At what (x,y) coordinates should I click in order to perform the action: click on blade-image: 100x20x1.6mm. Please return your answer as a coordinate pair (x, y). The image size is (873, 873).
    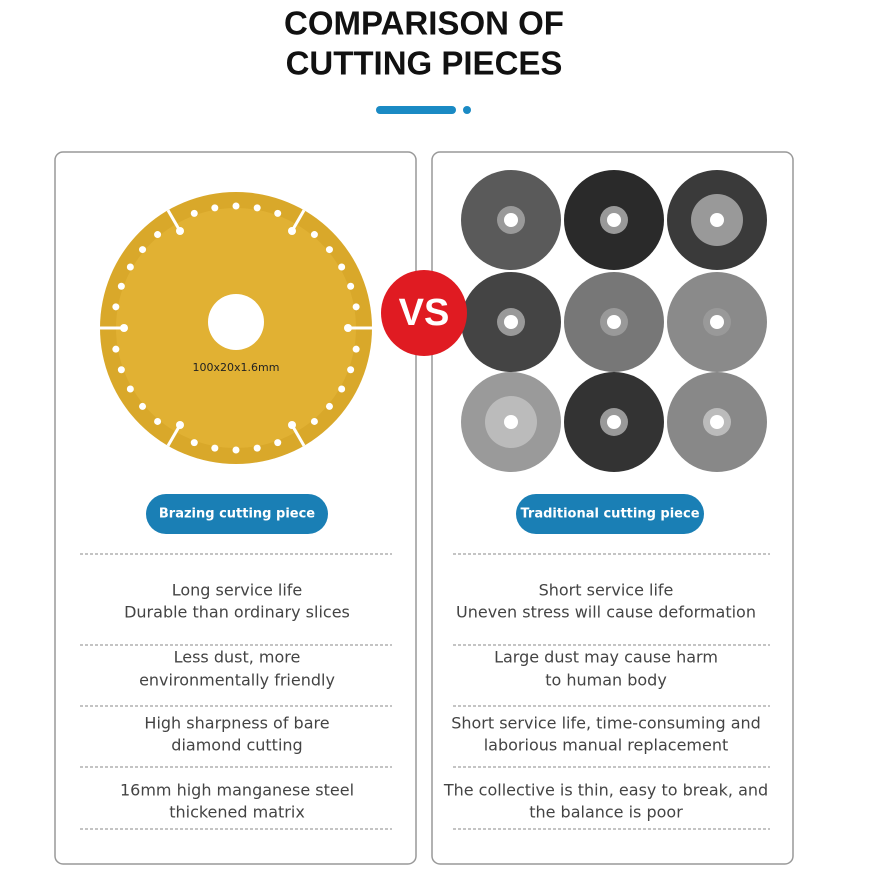
    Looking at the image, I should click on (236, 328).